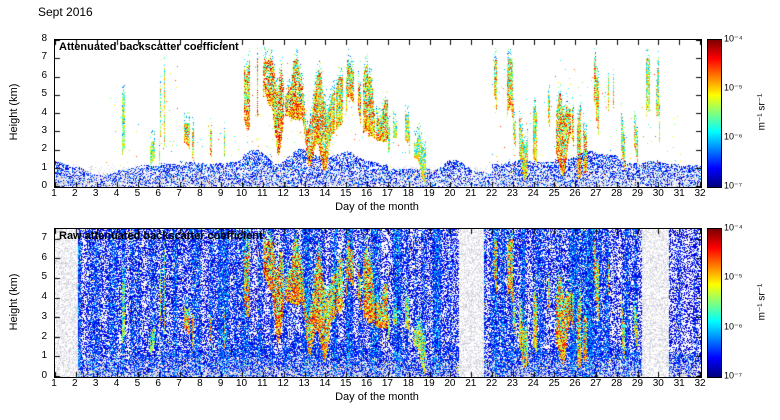  Describe the element at coordinates (512, 383) in the screenshot. I see `x-tick-label: 23` at that location.